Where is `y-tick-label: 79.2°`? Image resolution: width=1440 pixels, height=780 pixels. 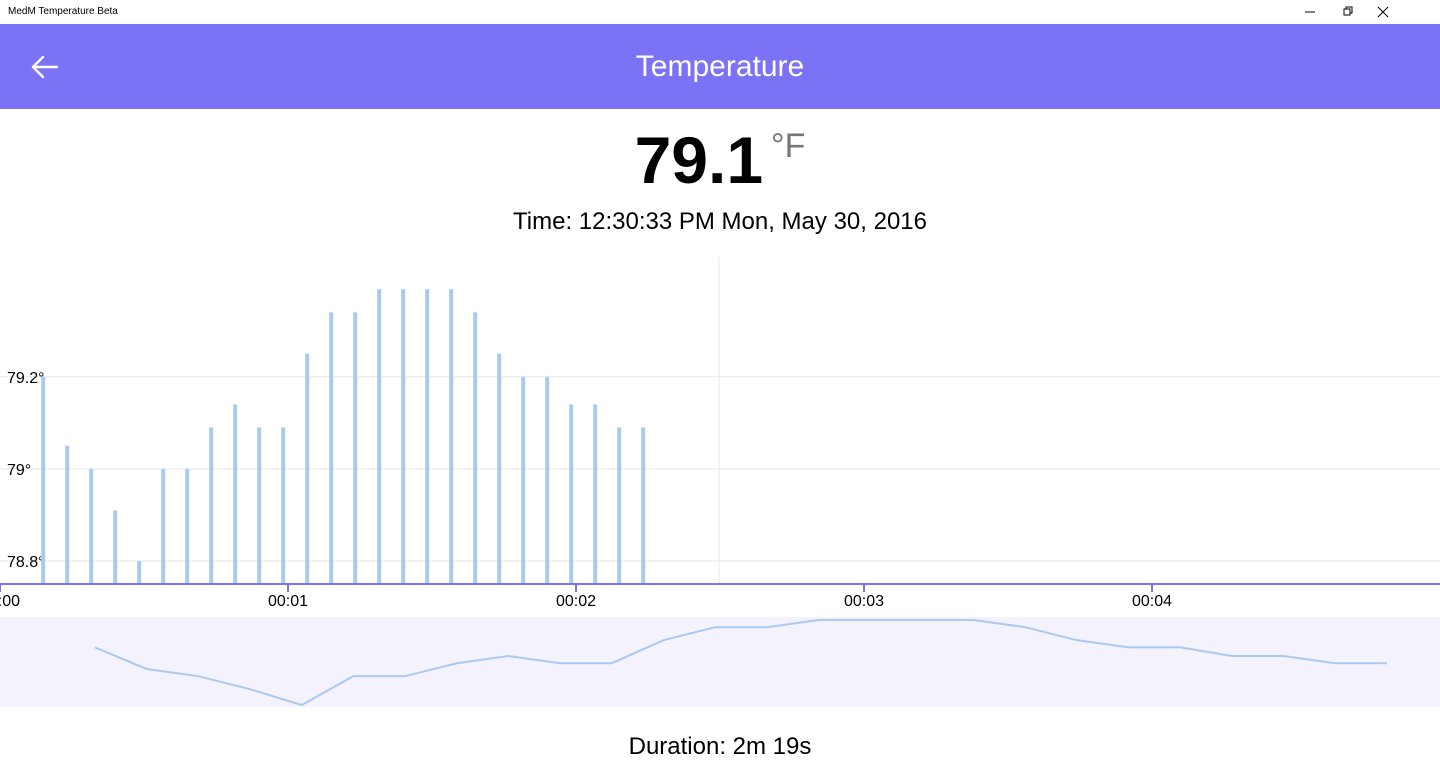 y-tick-label: 79.2° is located at coordinates (26, 378).